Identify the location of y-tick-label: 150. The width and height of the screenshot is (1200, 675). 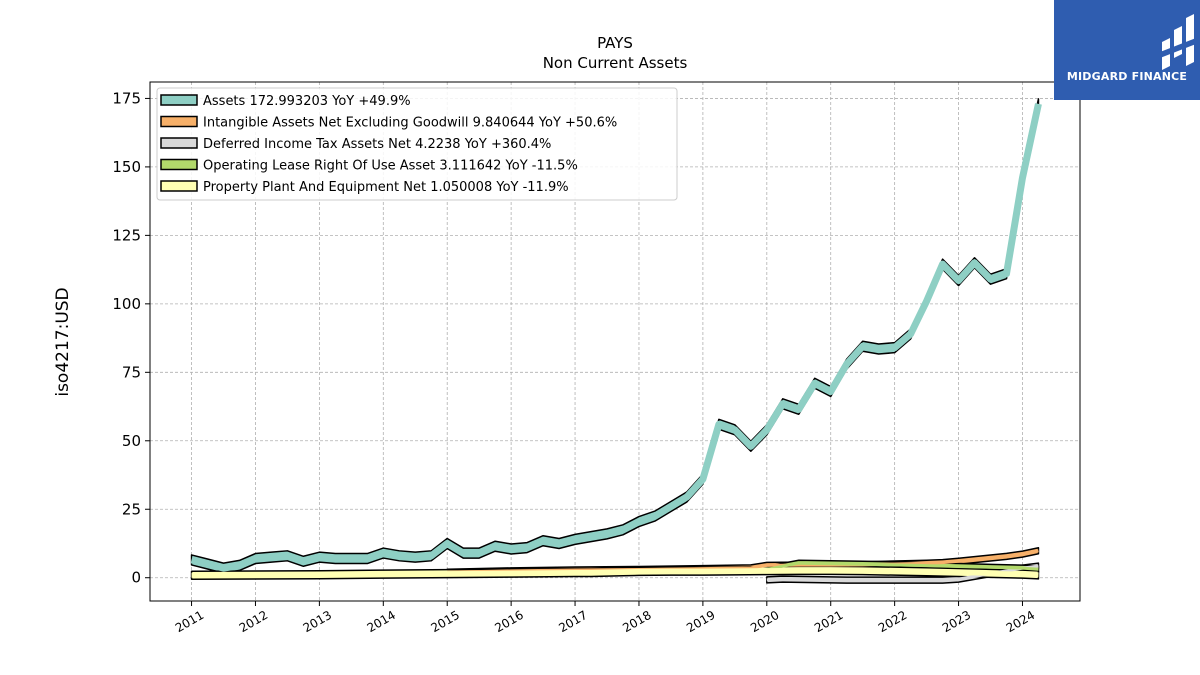
(126, 167).